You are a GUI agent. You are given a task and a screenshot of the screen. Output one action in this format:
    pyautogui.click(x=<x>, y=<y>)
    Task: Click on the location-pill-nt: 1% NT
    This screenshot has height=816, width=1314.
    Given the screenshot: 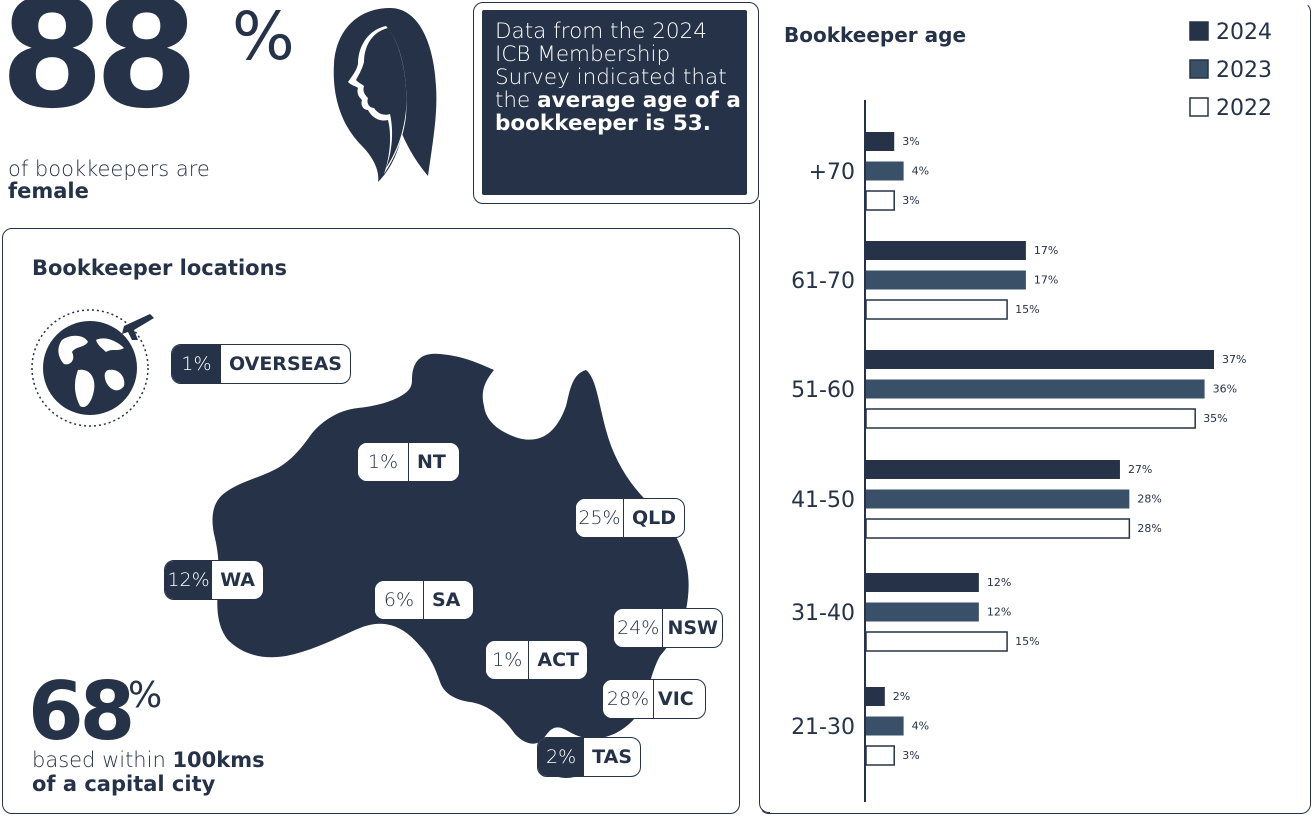 What is the action you would take?
    pyautogui.click(x=408, y=462)
    